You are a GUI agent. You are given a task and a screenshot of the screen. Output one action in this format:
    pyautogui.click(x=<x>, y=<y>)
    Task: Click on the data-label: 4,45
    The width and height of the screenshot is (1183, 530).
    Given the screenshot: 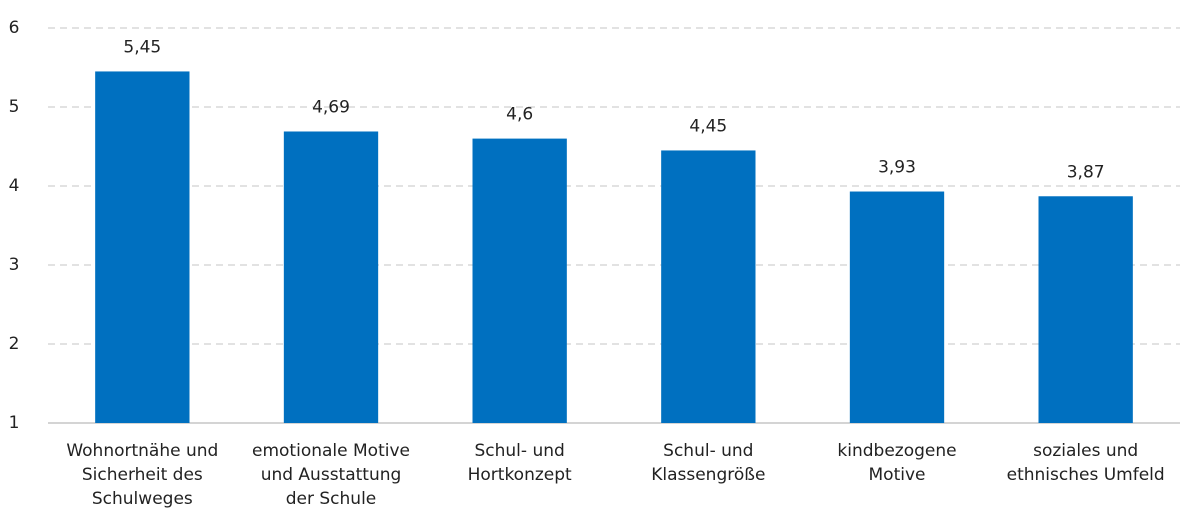 What is the action you would take?
    pyautogui.click(x=708, y=126)
    